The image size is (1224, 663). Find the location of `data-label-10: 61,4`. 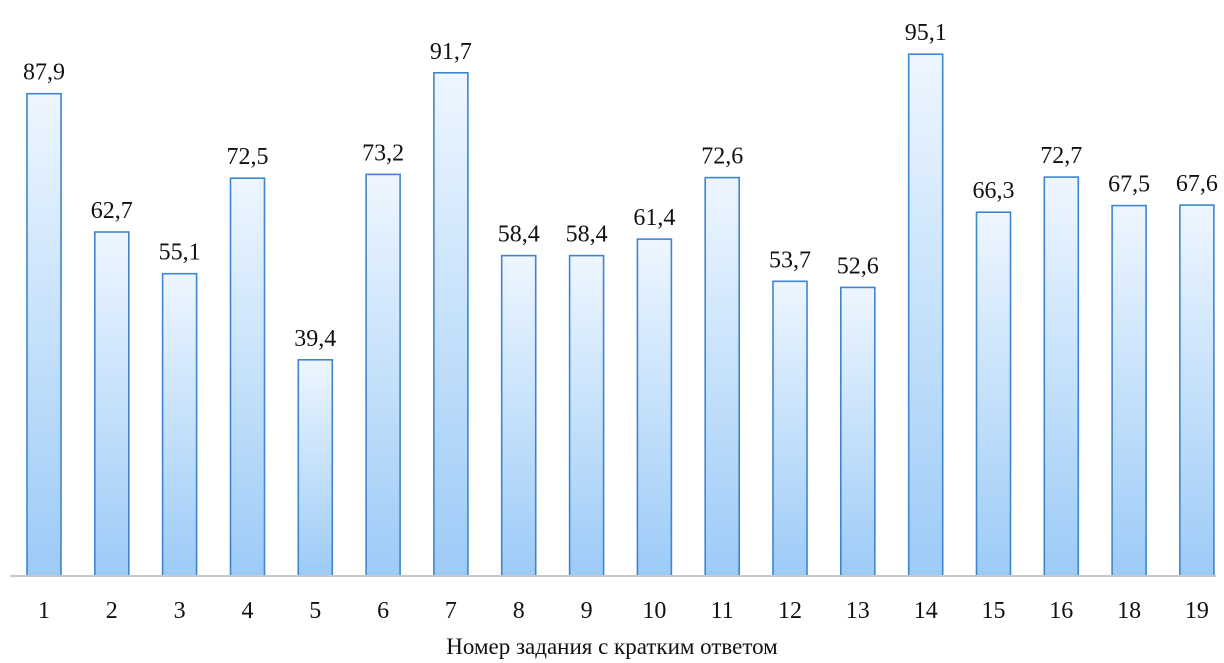

data-label-10: 61,4 is located at coordinates (654, 218).